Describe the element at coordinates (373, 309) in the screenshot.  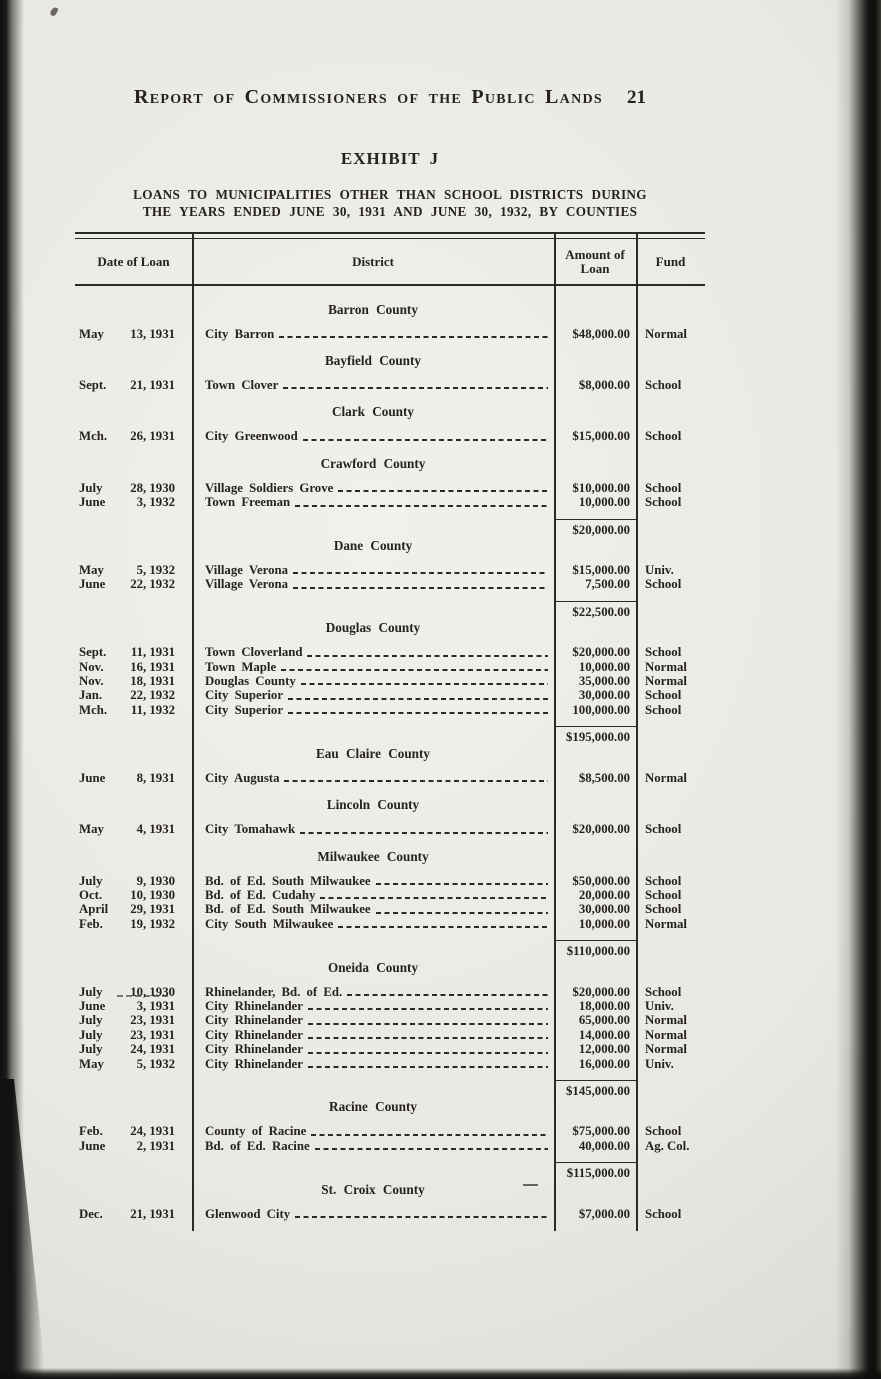
I see `county-heading-label: Barron County` at that location.